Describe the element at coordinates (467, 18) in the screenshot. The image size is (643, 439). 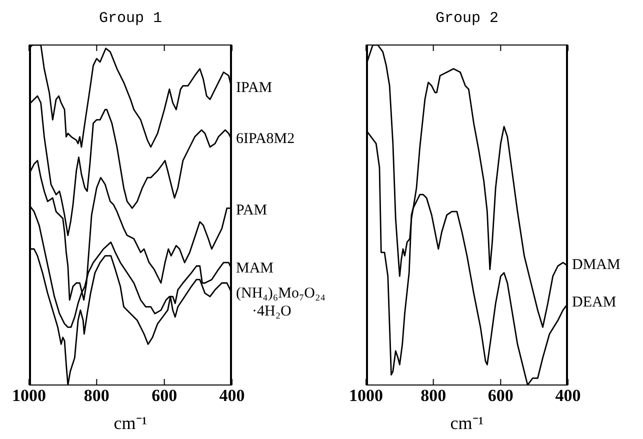
I see `chart-title: Group 2` at that location.